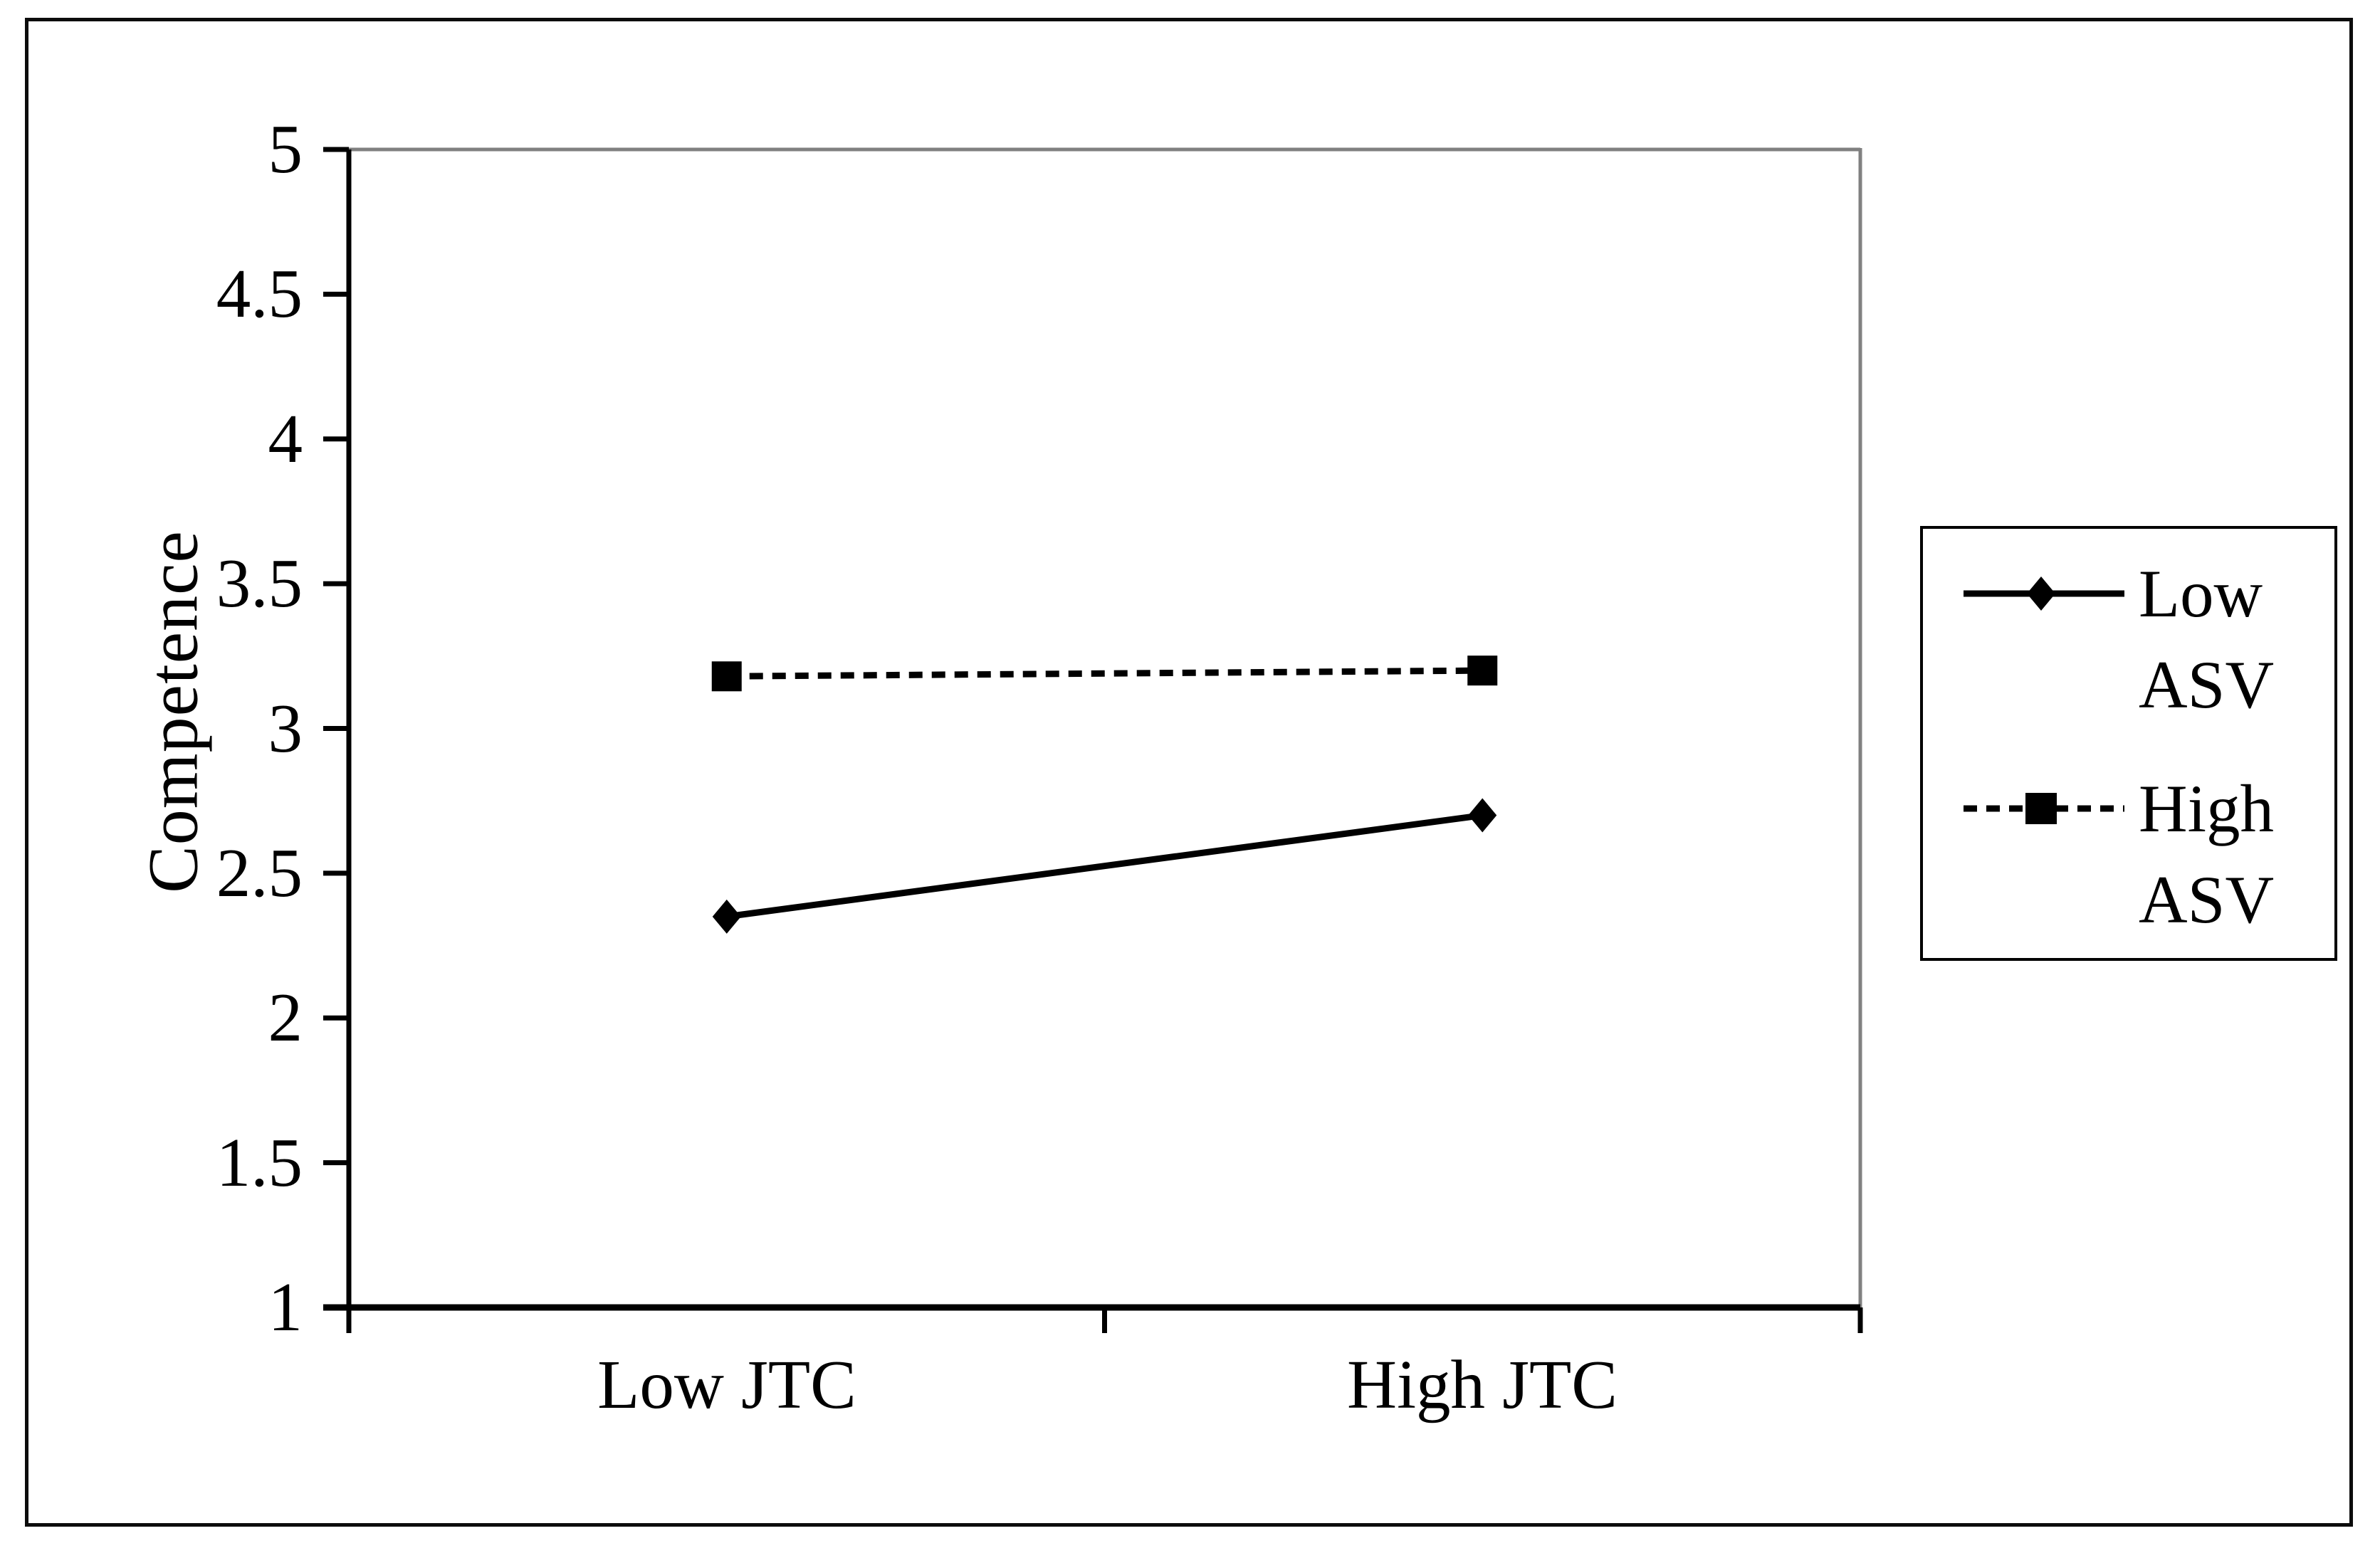 The height and width of the screenshot is (1553, 2380). I want to click on y-tick-label: 2.5, so click(259, 872).